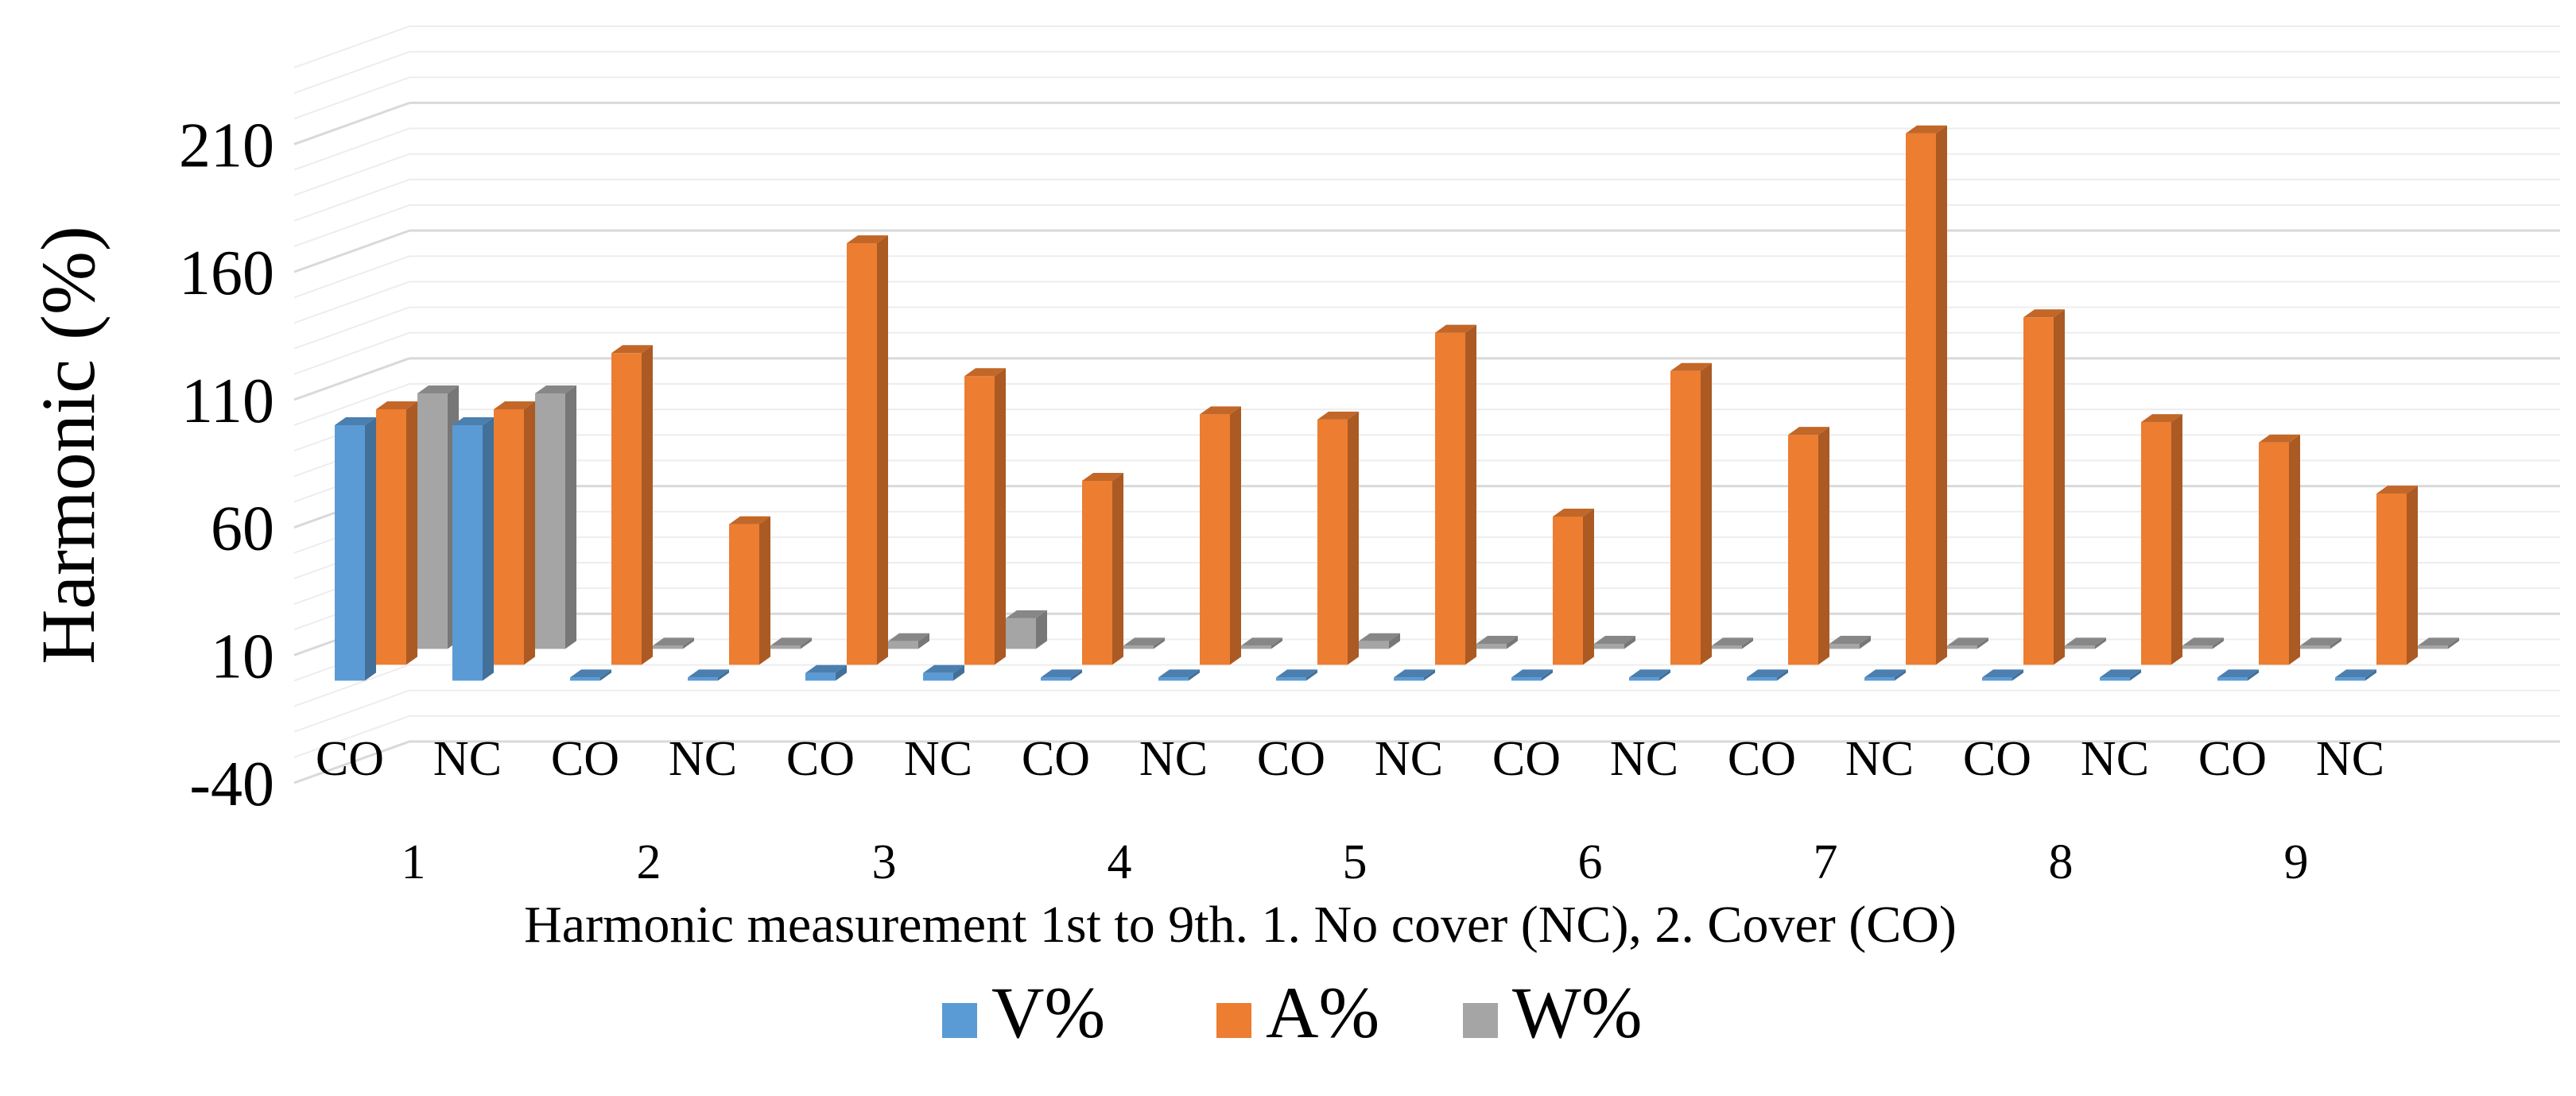  Describe the element at coordinates (242, 529) in the screenshot. I see `y-tick-label: 60` at that location.